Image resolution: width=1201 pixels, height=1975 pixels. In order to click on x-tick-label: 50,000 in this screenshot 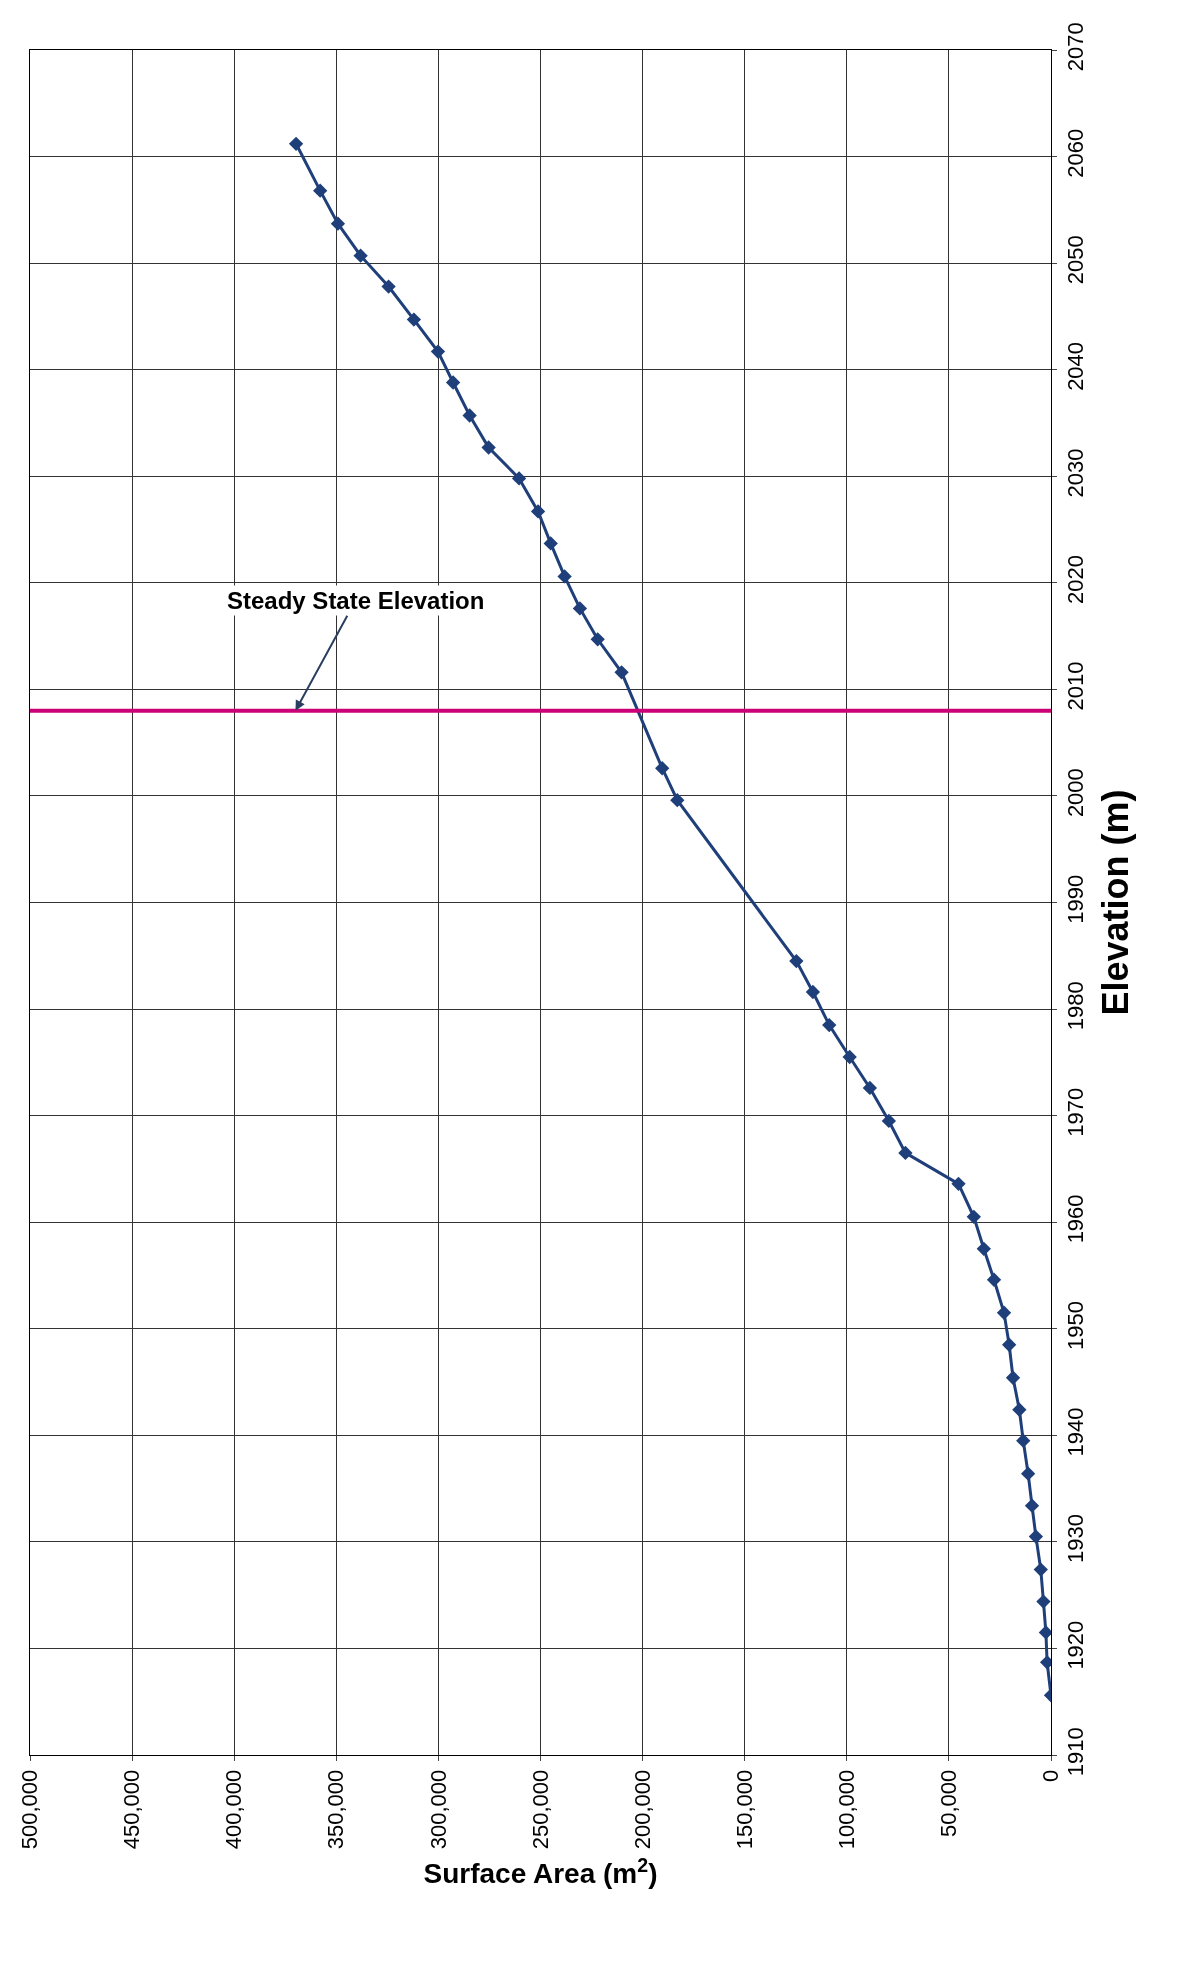, I will do `click(949, 1803)`.